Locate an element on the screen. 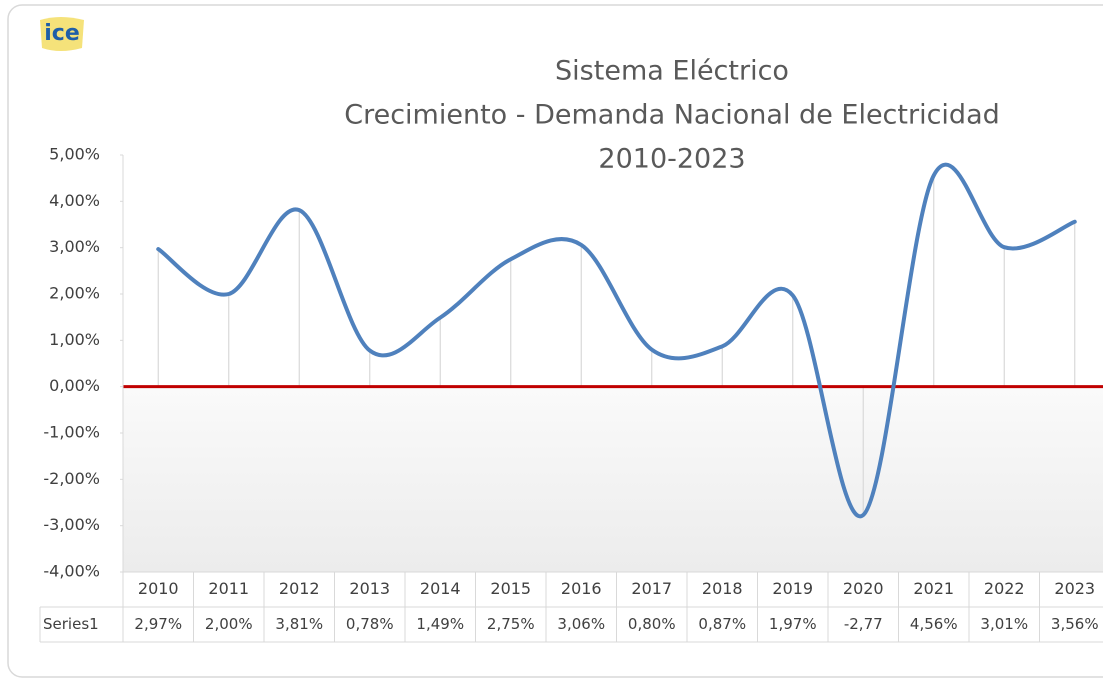  x-tick-label: 2021 is located at coordinates (933, 588).